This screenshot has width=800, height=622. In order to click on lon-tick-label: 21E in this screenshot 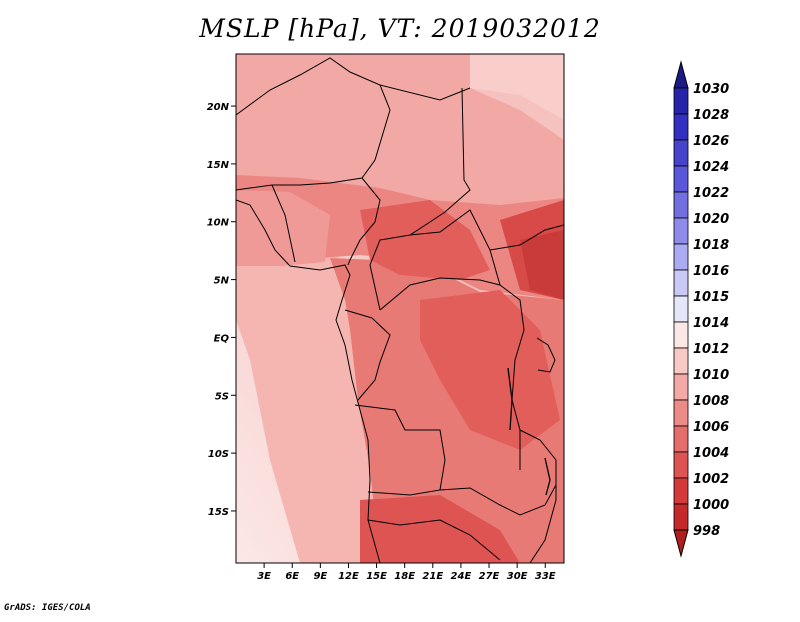, I will do `click(432, 576)`.